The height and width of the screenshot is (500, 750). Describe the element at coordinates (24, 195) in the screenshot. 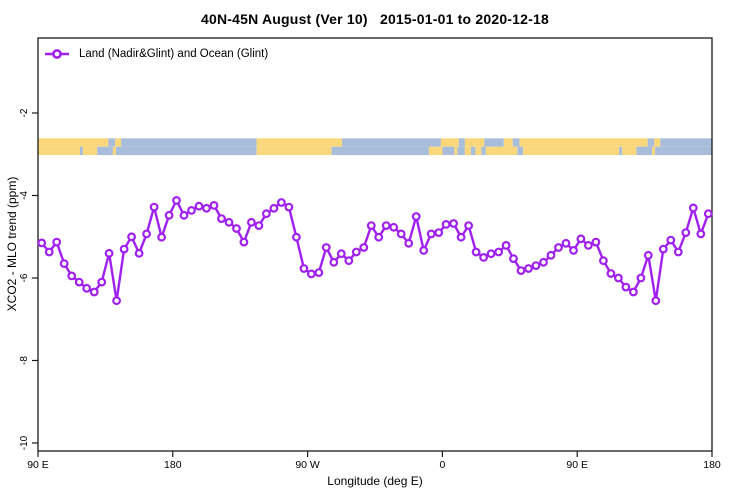

I see `y-tick-label: -4` at that location.